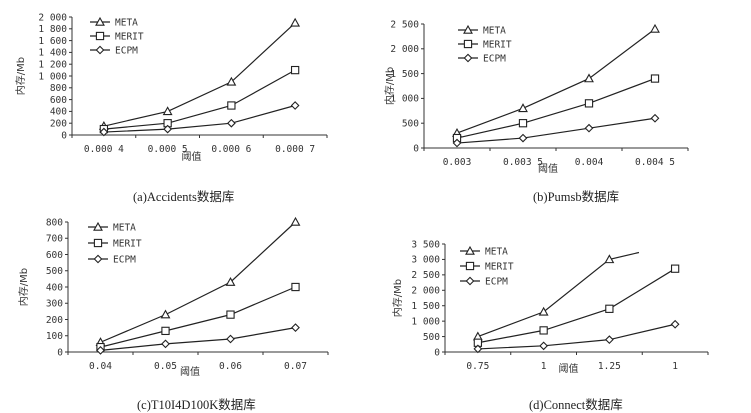 The image size is (751, 413). Describe the element at coordinates (589, 162) in the screenshot. I see `x-tick-label: 0.004` at that location.